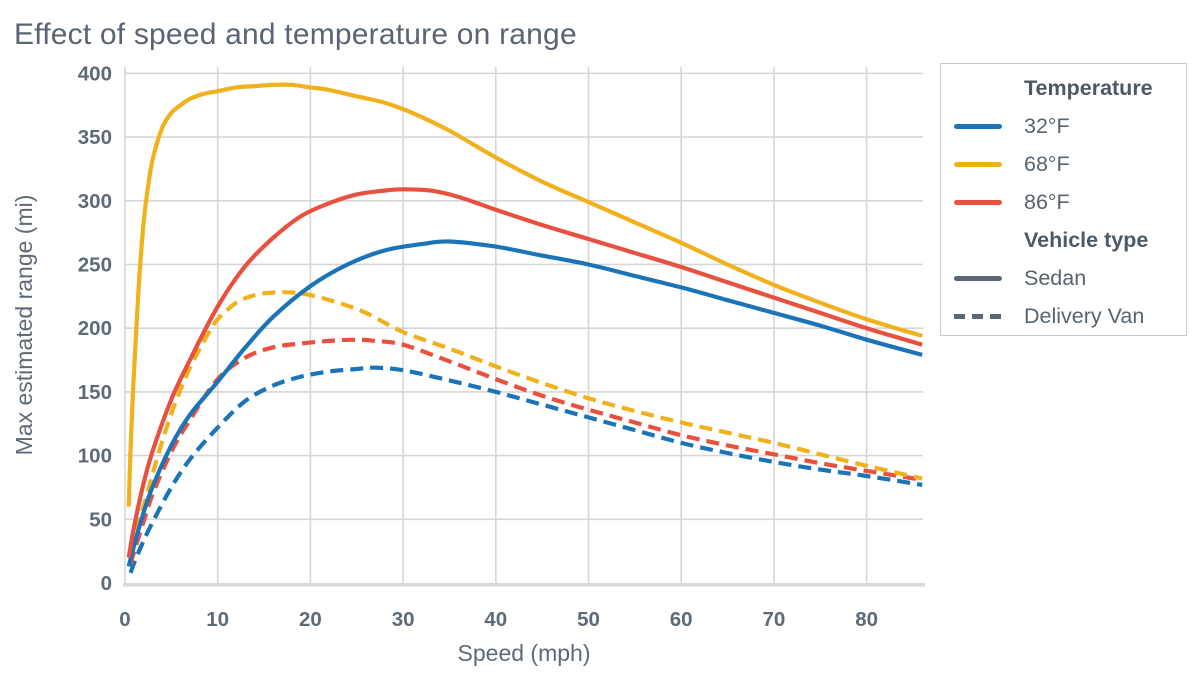  Describe the element at coordinates (24, 325) in the screenshot. I see `y-axis-title: Max estimated range (mi)` at that location.